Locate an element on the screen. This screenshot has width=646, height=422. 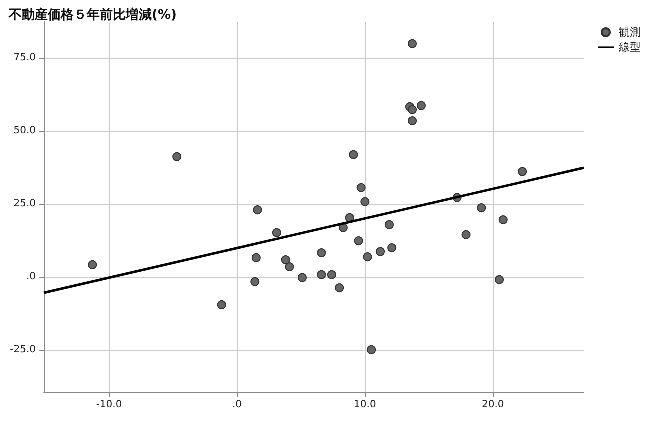
y-tick-label: .0 is located at coordinates (31, 276).